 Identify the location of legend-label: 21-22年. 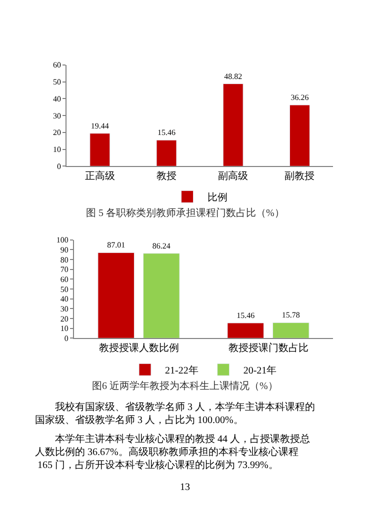
(181, 370).